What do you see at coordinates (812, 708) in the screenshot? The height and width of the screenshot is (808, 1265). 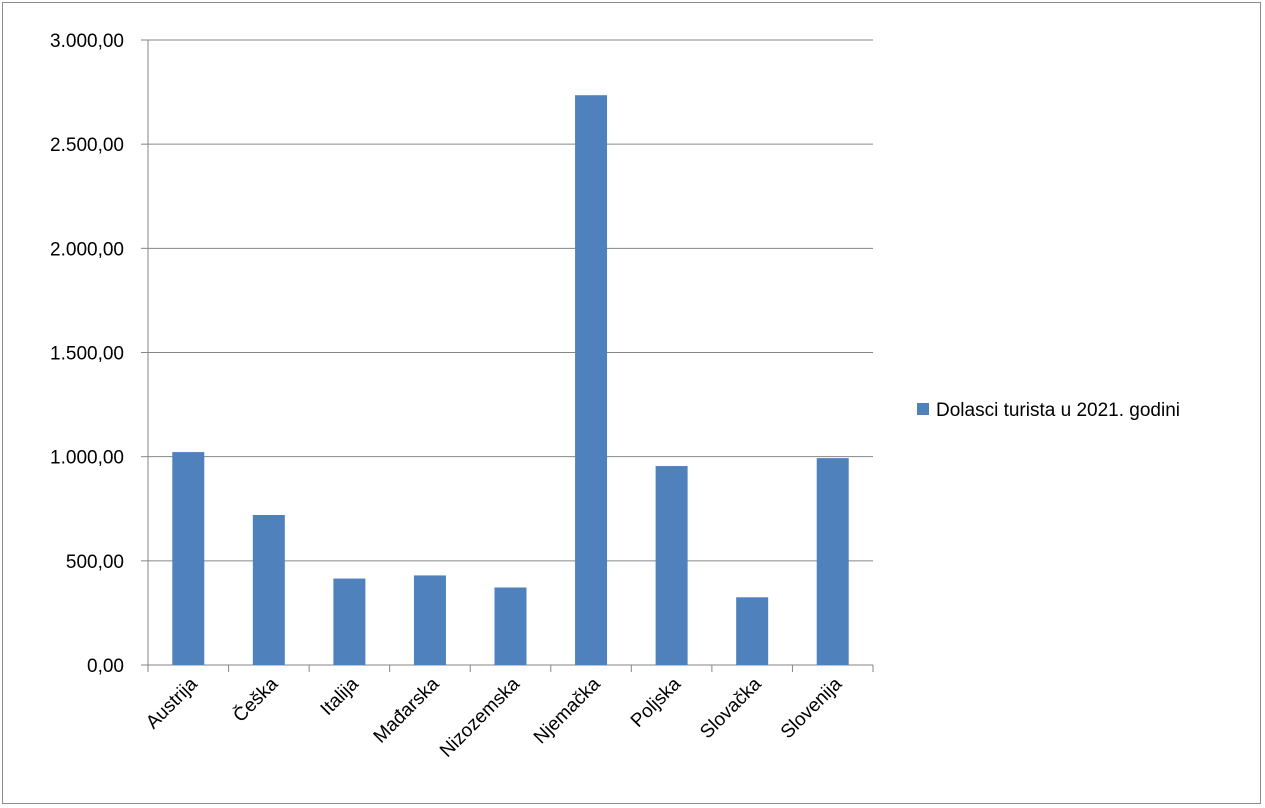 I see `x-tick-label: Slovenija` at bounding box center [812, 708].